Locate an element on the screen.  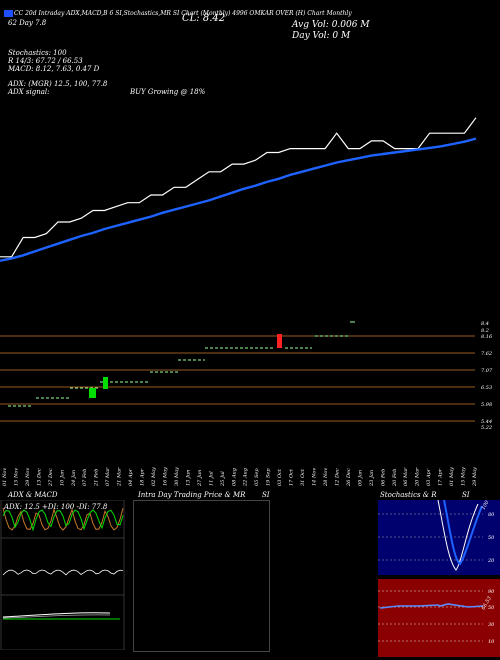
adx-signal-value: BUY Growing @ 18% is located at coordinates (168, 92).